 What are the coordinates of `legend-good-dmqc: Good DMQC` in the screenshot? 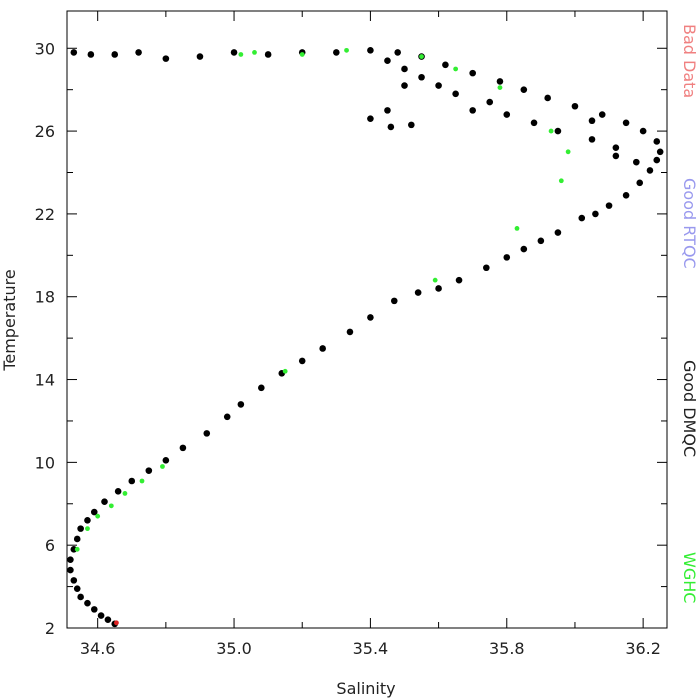 It's located at (689, 408).